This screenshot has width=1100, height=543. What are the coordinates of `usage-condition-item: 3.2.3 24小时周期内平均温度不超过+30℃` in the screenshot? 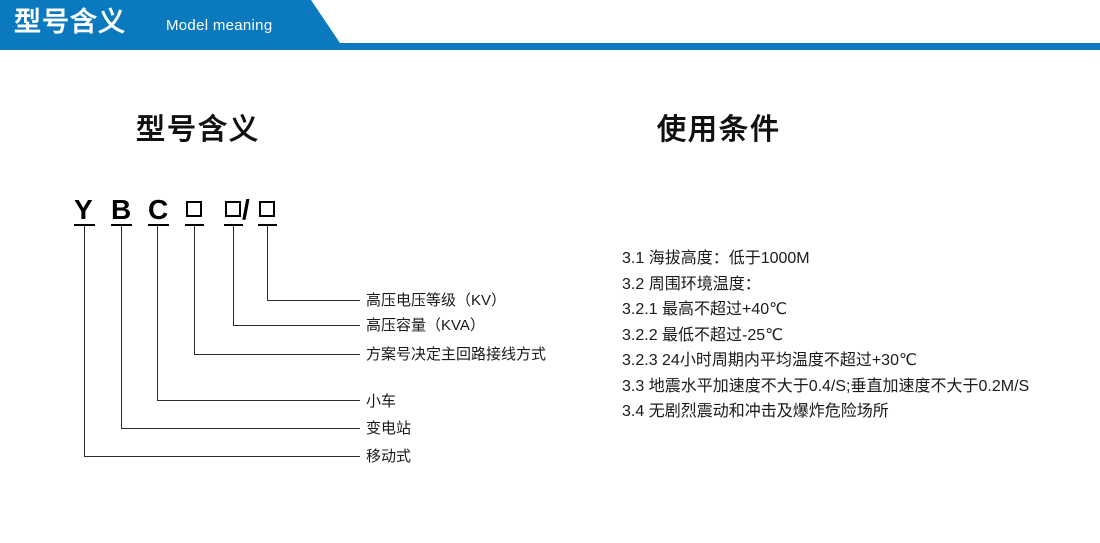 It's located at (769, 360).